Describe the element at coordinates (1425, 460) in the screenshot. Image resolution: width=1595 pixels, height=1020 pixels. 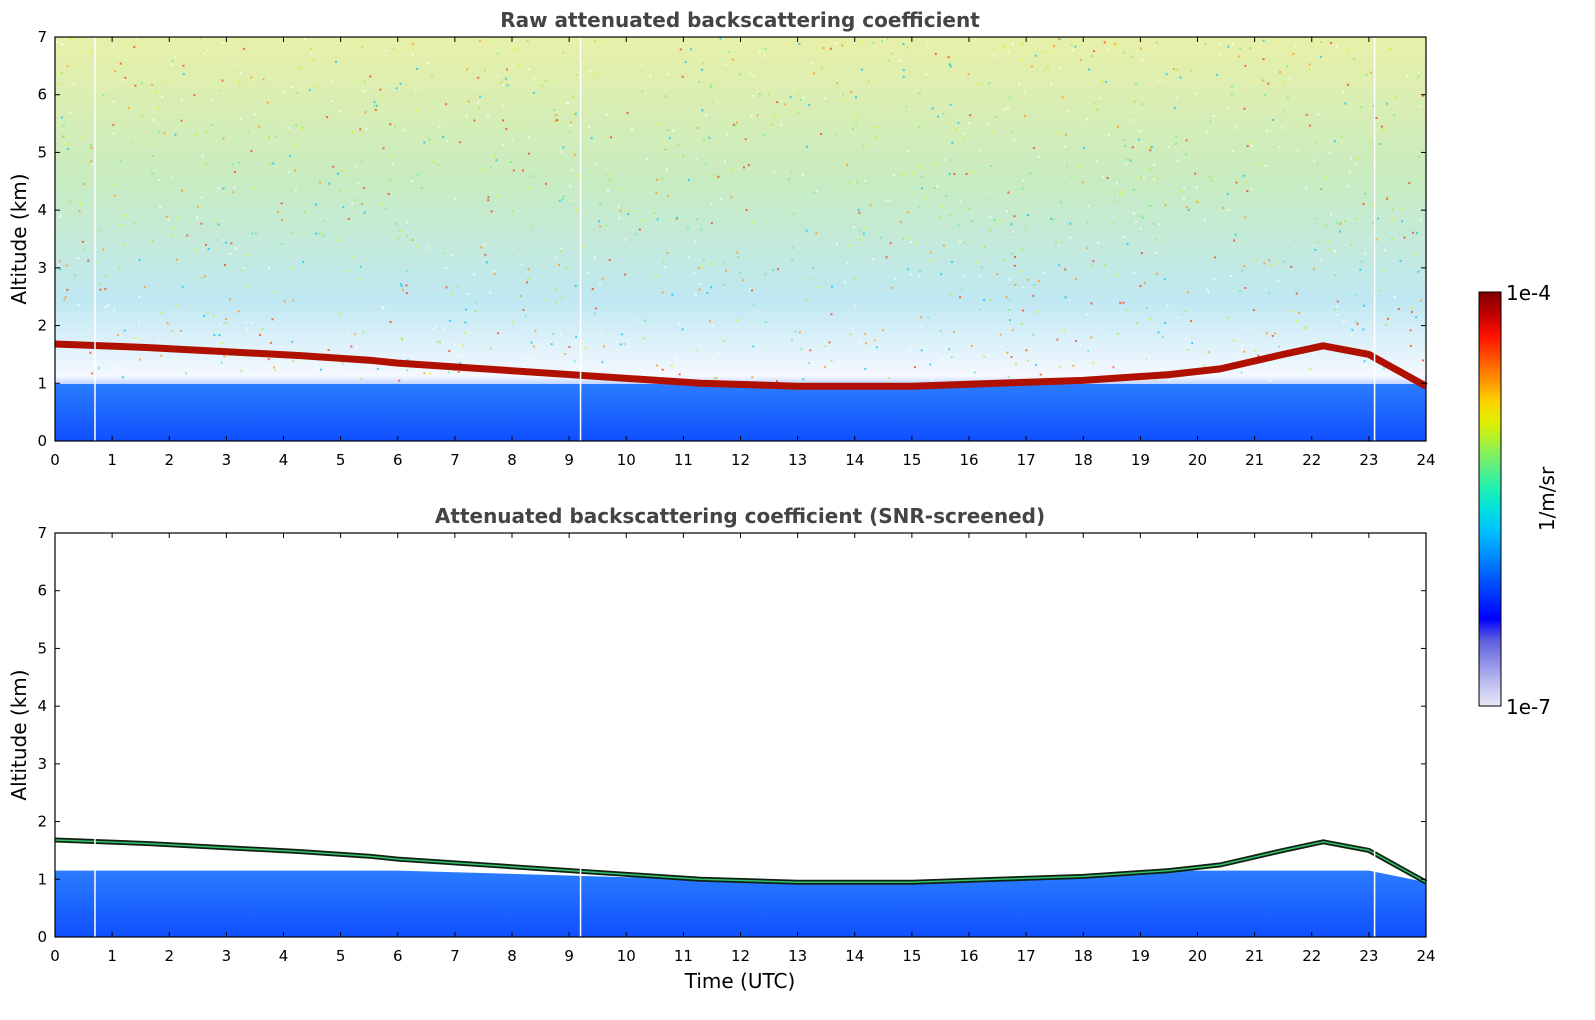
I see `x-tick-label: 24` at that location.